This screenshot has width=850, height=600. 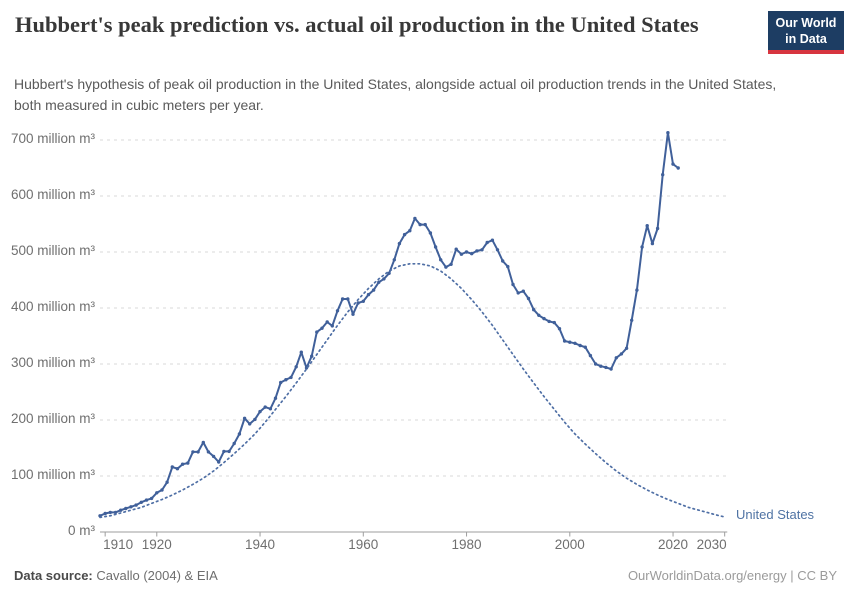 I want to click on series-end-label: United States, so click(x=775, y=514).